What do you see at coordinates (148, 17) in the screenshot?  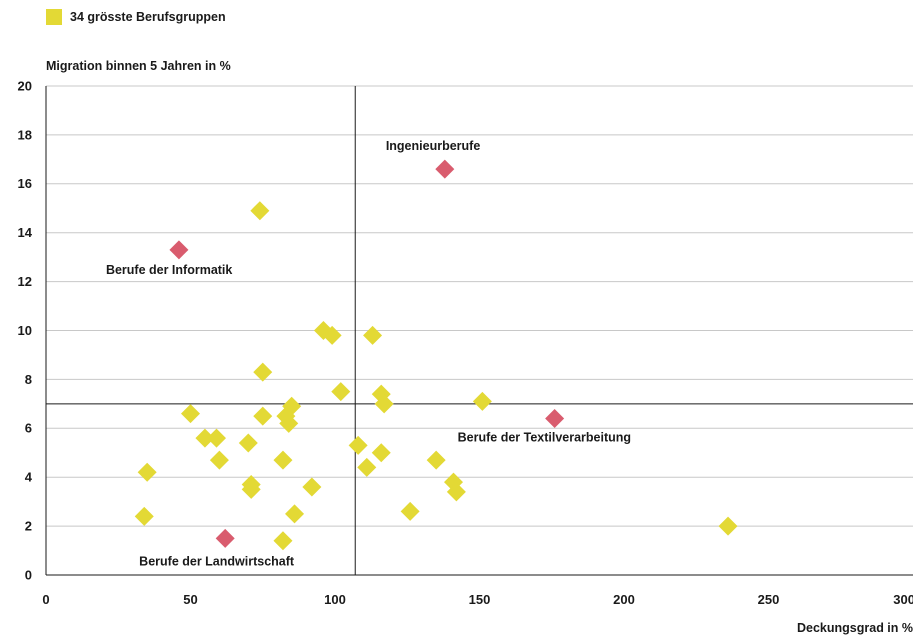 I see `legend-label: 34 grösste Berufsgruppen` at bounding box center [148, 17].